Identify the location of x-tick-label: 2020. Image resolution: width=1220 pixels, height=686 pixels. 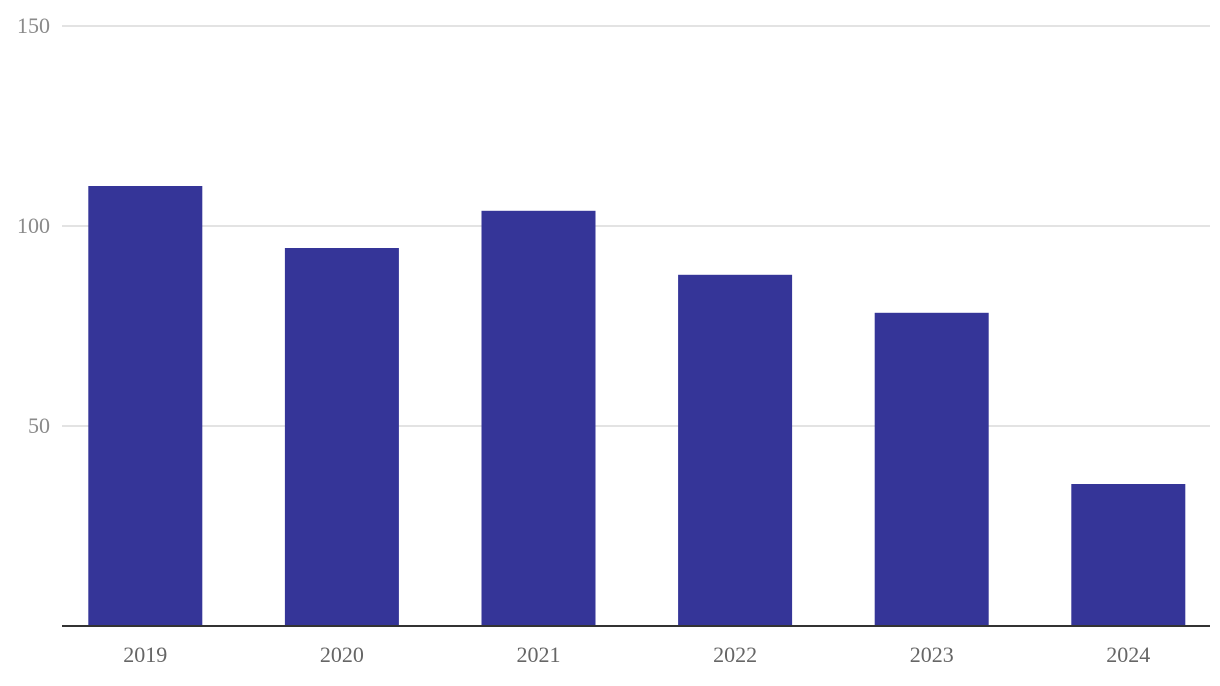
(342, 654).